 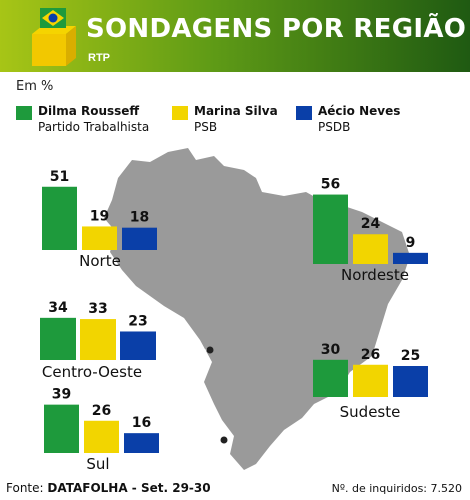 What do you see at coordinates (137, 321) in the screenshot?
I see `data-label: 23` at bounding box center [137, 321].